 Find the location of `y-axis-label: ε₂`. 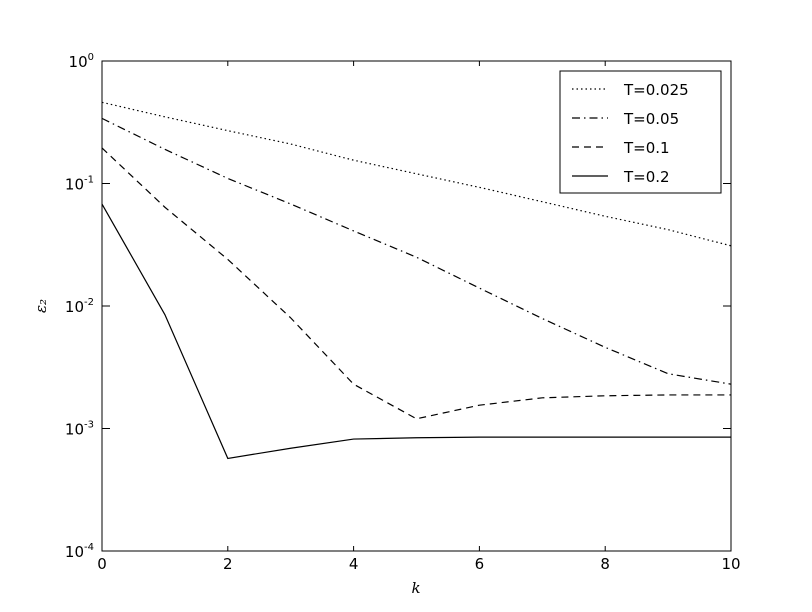

y-axis-label: ε₂ is located at coordinates (41, 306).